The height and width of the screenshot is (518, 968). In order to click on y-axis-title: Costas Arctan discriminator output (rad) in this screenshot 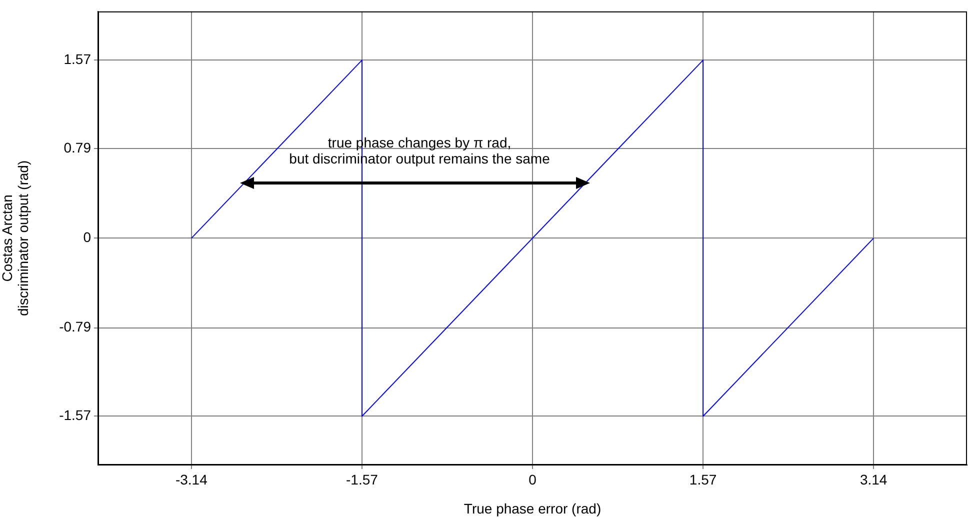, I will do `click(16, 238)`.